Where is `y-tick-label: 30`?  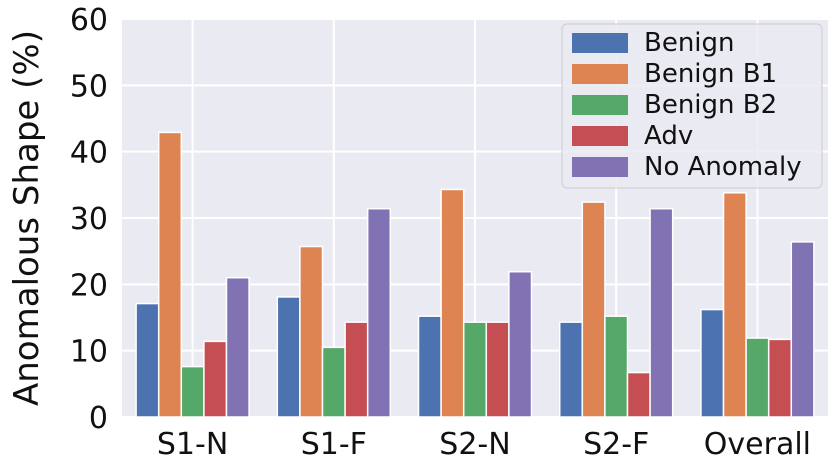
y-tick-label: 30 is located at coordinates (89, 219).